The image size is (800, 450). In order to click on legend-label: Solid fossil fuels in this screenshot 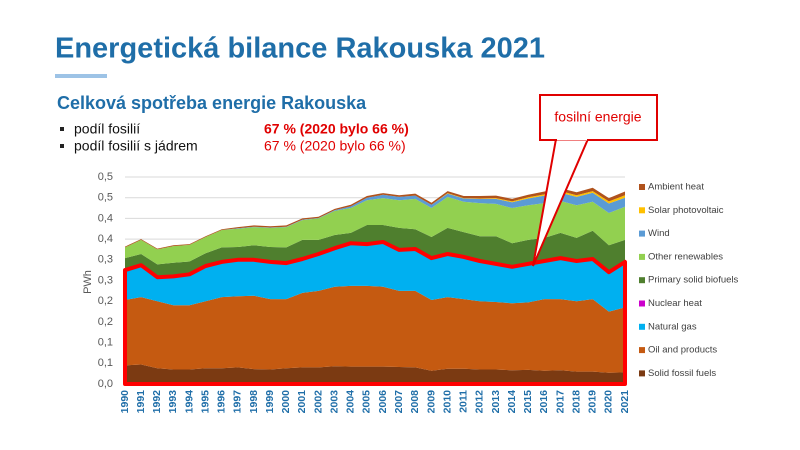, I will do `click(682, 373)`.